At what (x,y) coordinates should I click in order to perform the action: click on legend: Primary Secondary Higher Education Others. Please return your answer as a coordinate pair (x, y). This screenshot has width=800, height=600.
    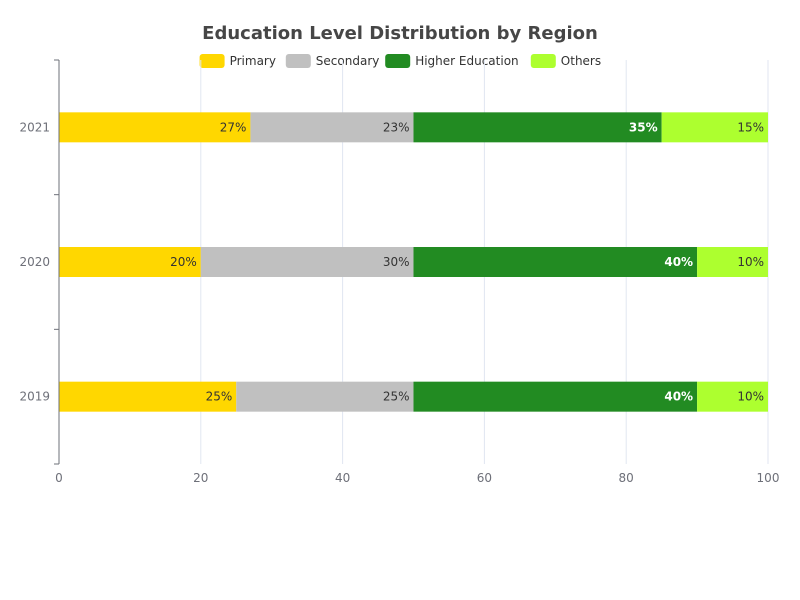
    Looking at the image, I should click on (400, 61).